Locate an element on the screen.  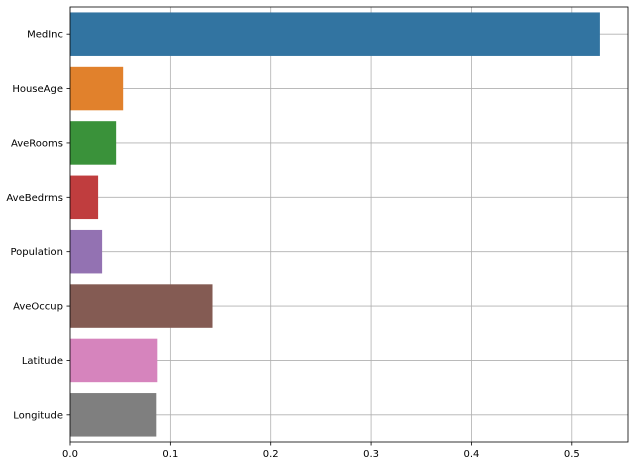
x-tick-label: 0.4 is located at coordinates (471, 454).